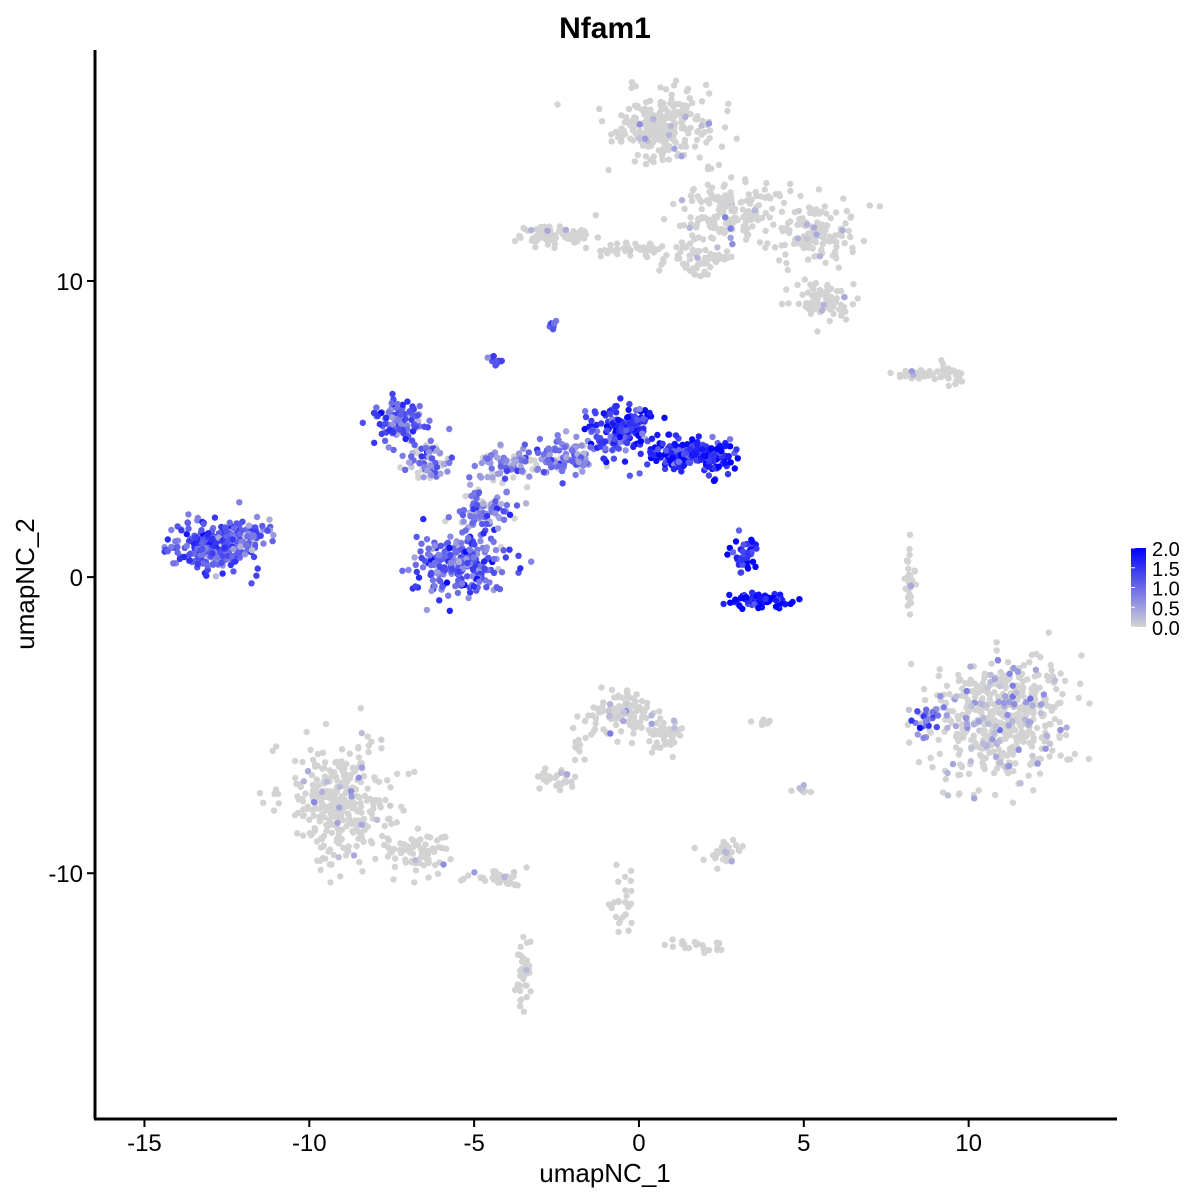 The width and height of the screenshot is (1200, 1200). Describe the element at coordinates (309, 1143) in the screenshot. I see `x-tick-label: -10` at that location.